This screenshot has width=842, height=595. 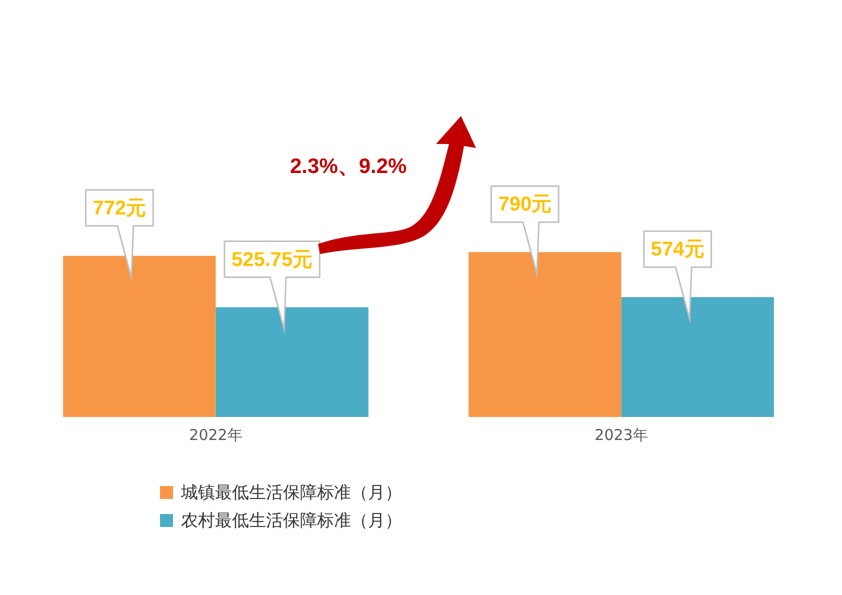 I want to click on data-label: 772元, so click(x=119, y=208).